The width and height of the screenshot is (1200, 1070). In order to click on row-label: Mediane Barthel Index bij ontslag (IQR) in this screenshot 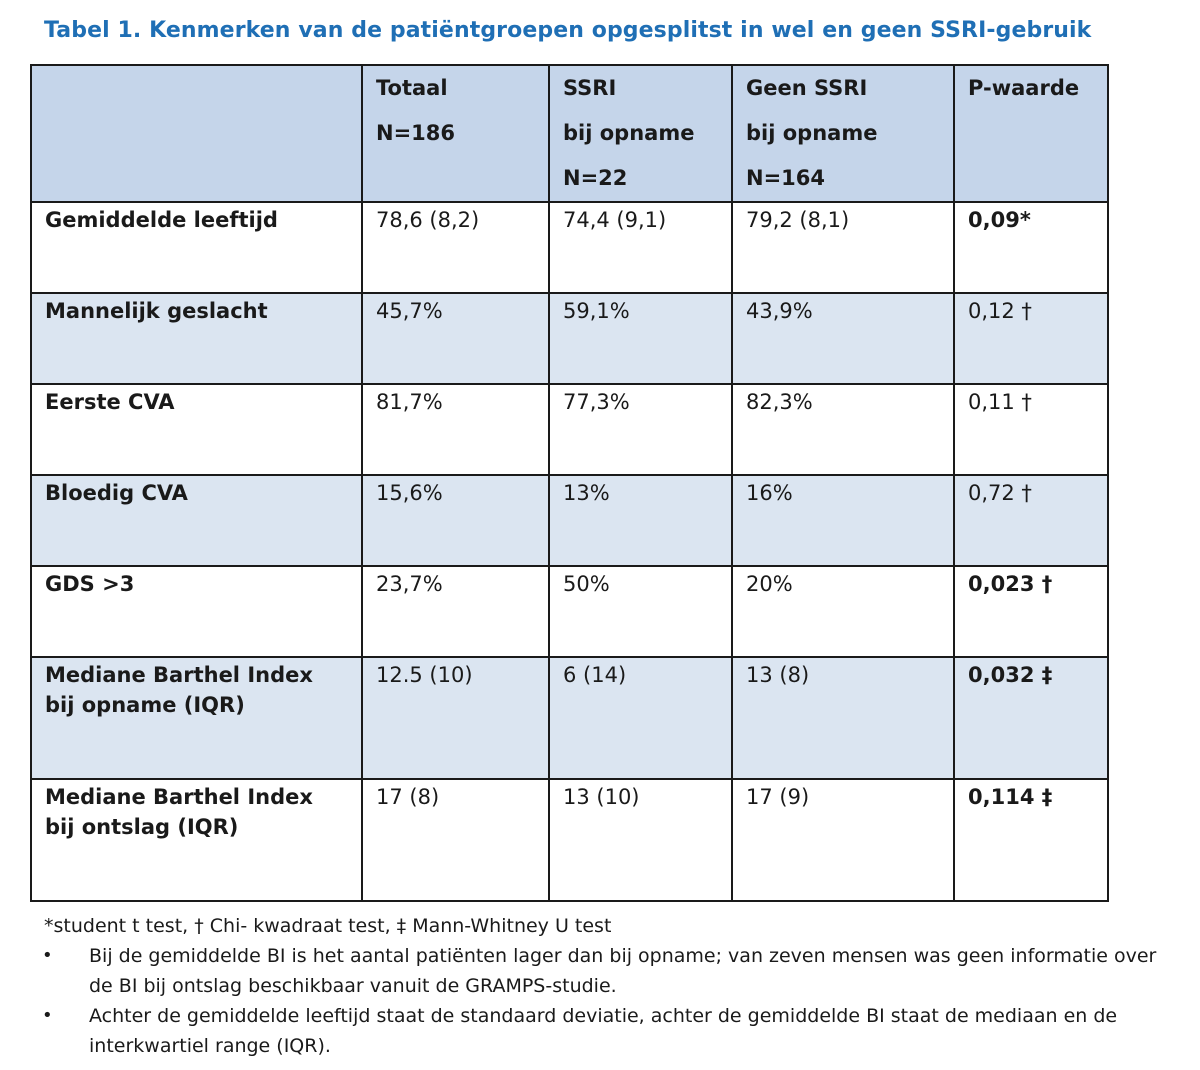, I will do `click(196, 840)`.